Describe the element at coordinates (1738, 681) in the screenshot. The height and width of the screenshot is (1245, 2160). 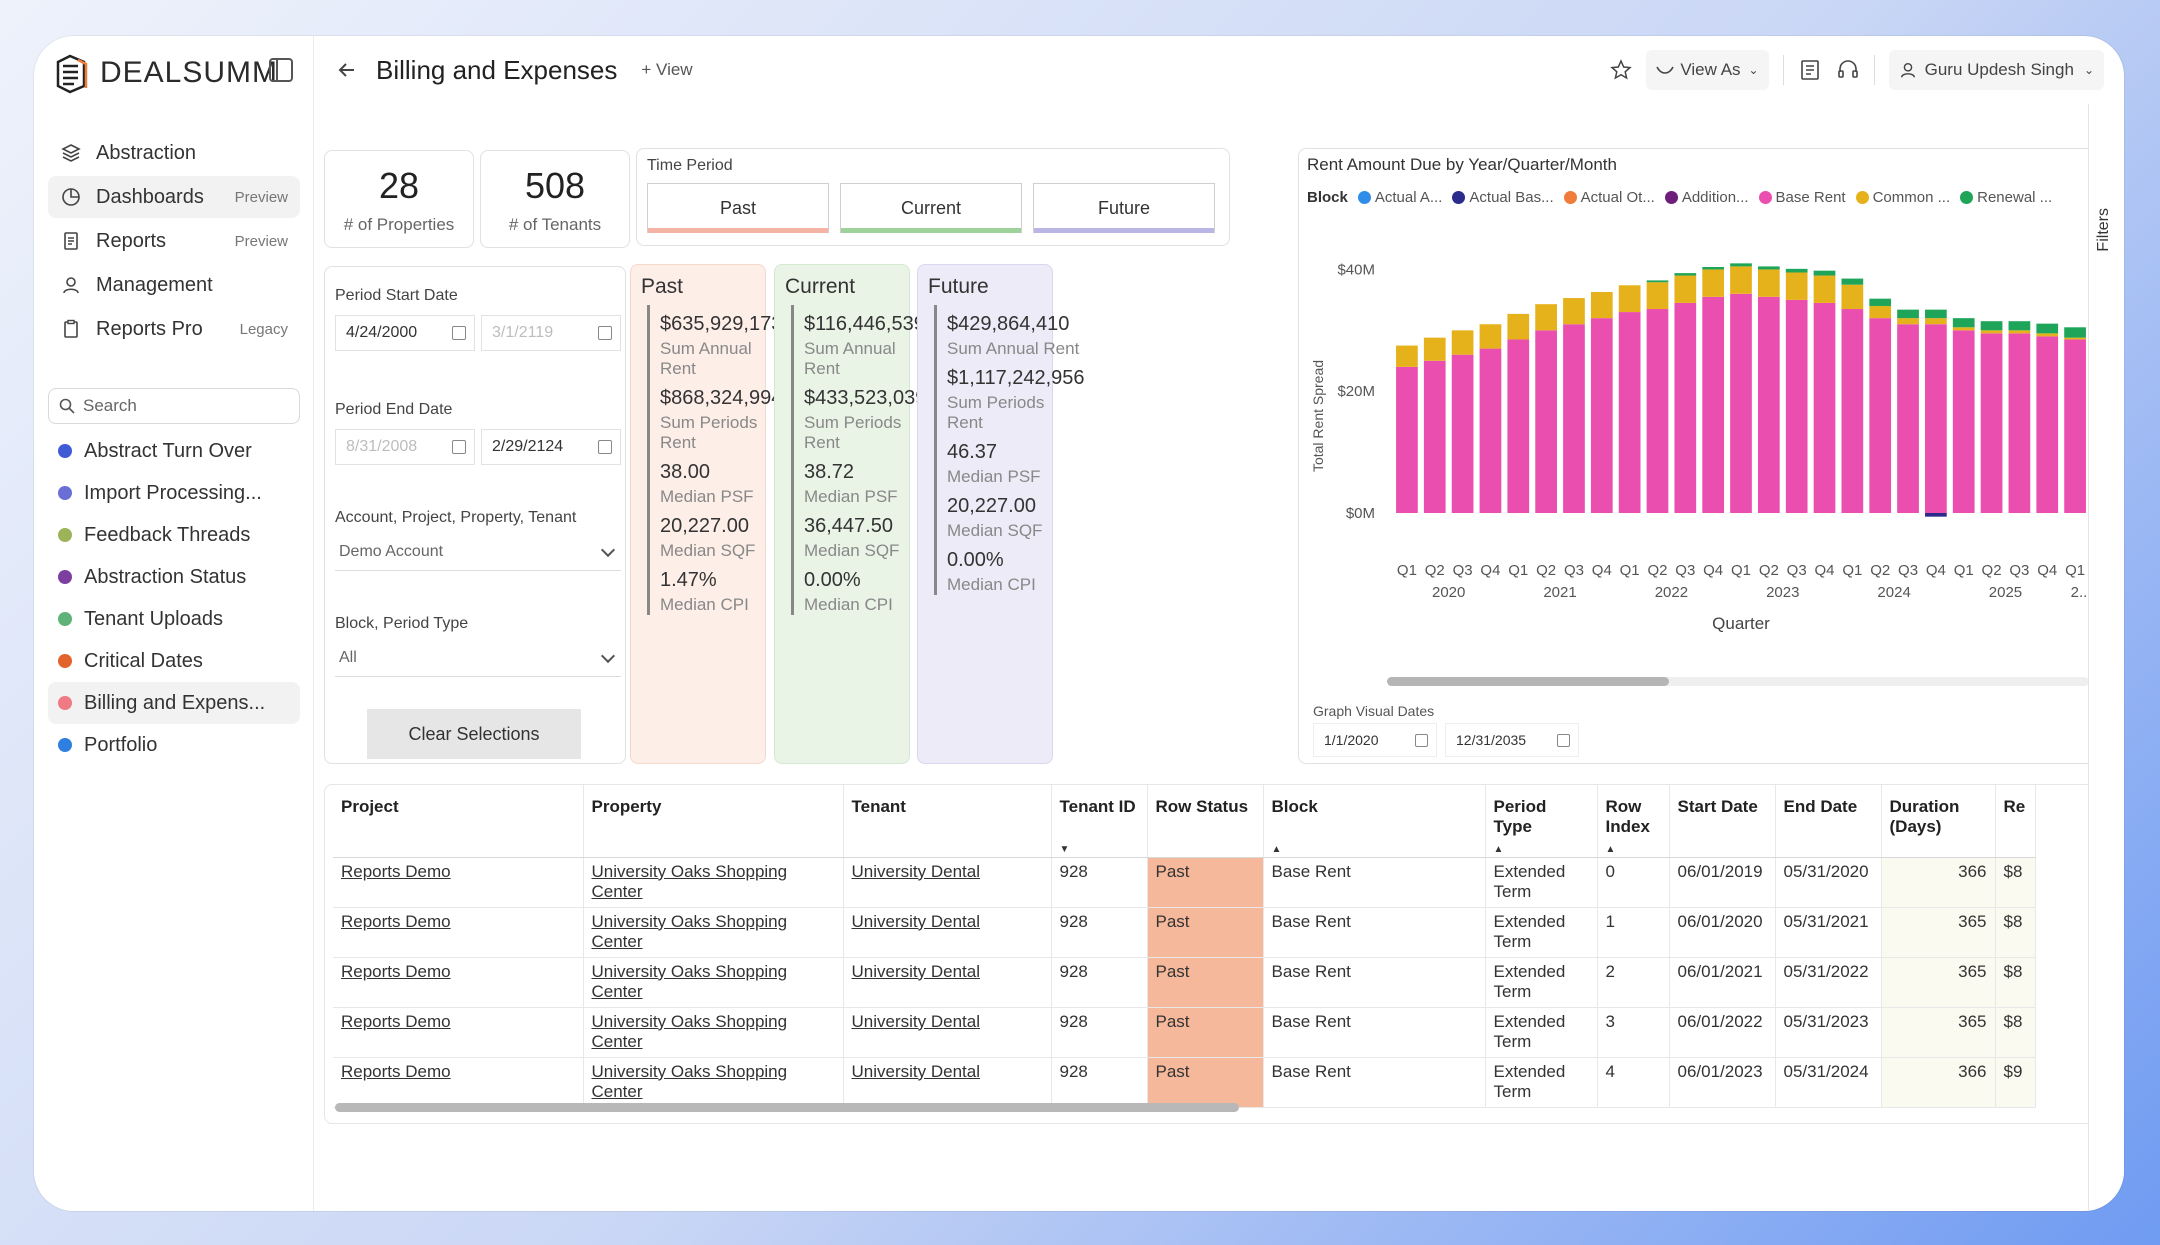
I see `chart-scrollbar-track` at that location.